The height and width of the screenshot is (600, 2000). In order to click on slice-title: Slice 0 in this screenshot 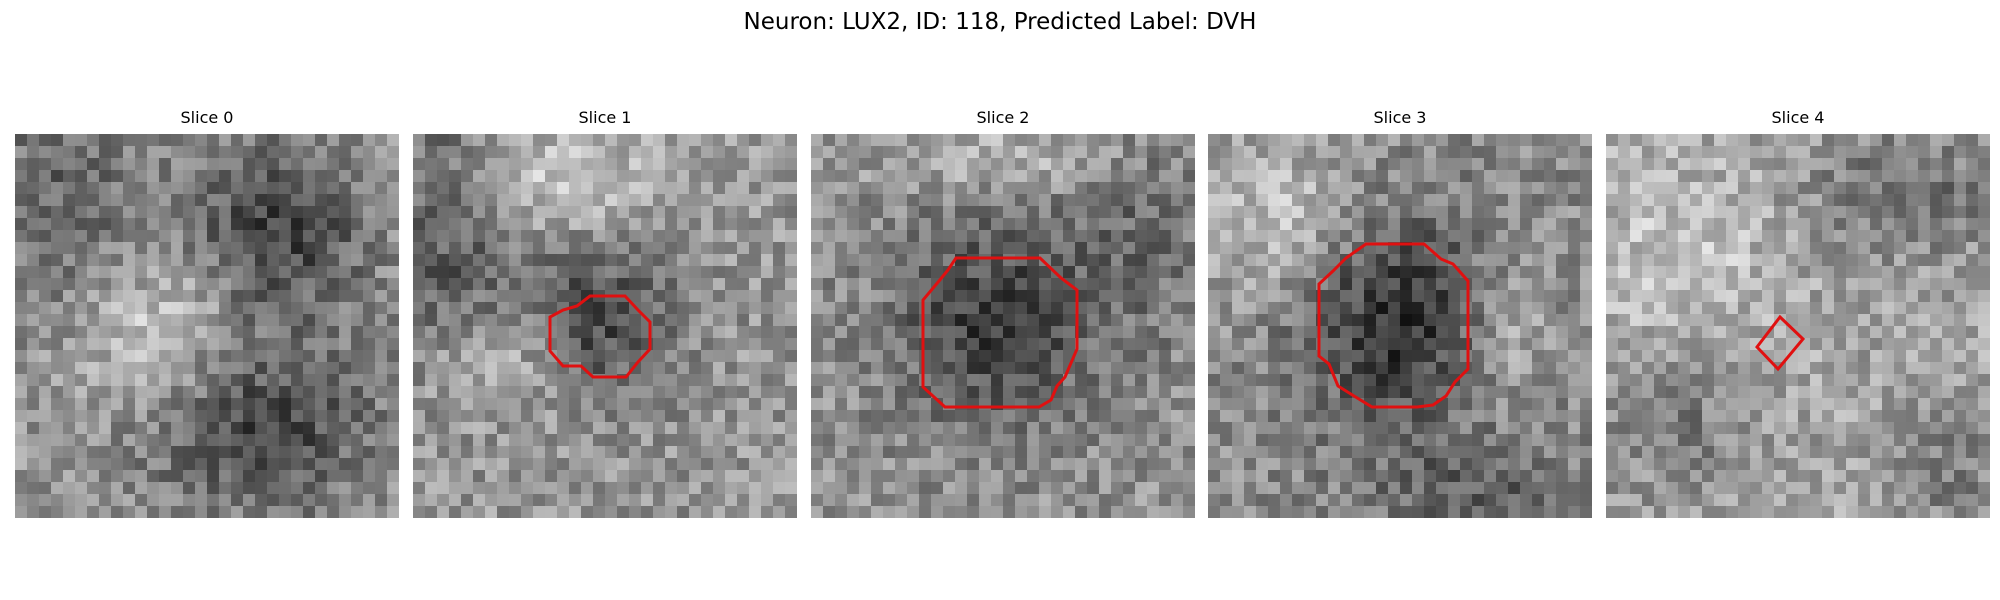, I will do `click(207, 117)`.